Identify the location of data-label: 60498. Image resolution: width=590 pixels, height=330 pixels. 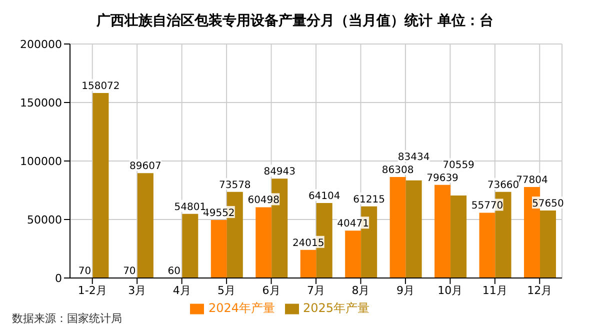
(264, 200).